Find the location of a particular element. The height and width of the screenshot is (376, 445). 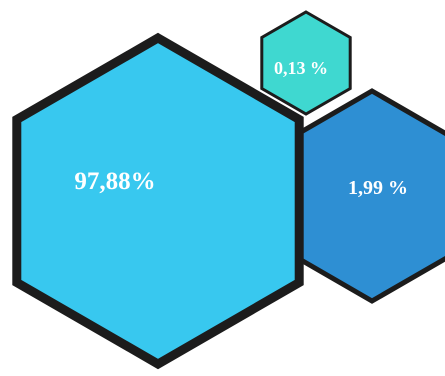

hexagon-label-2: 0,13 % is located at coordinates (301, 68).